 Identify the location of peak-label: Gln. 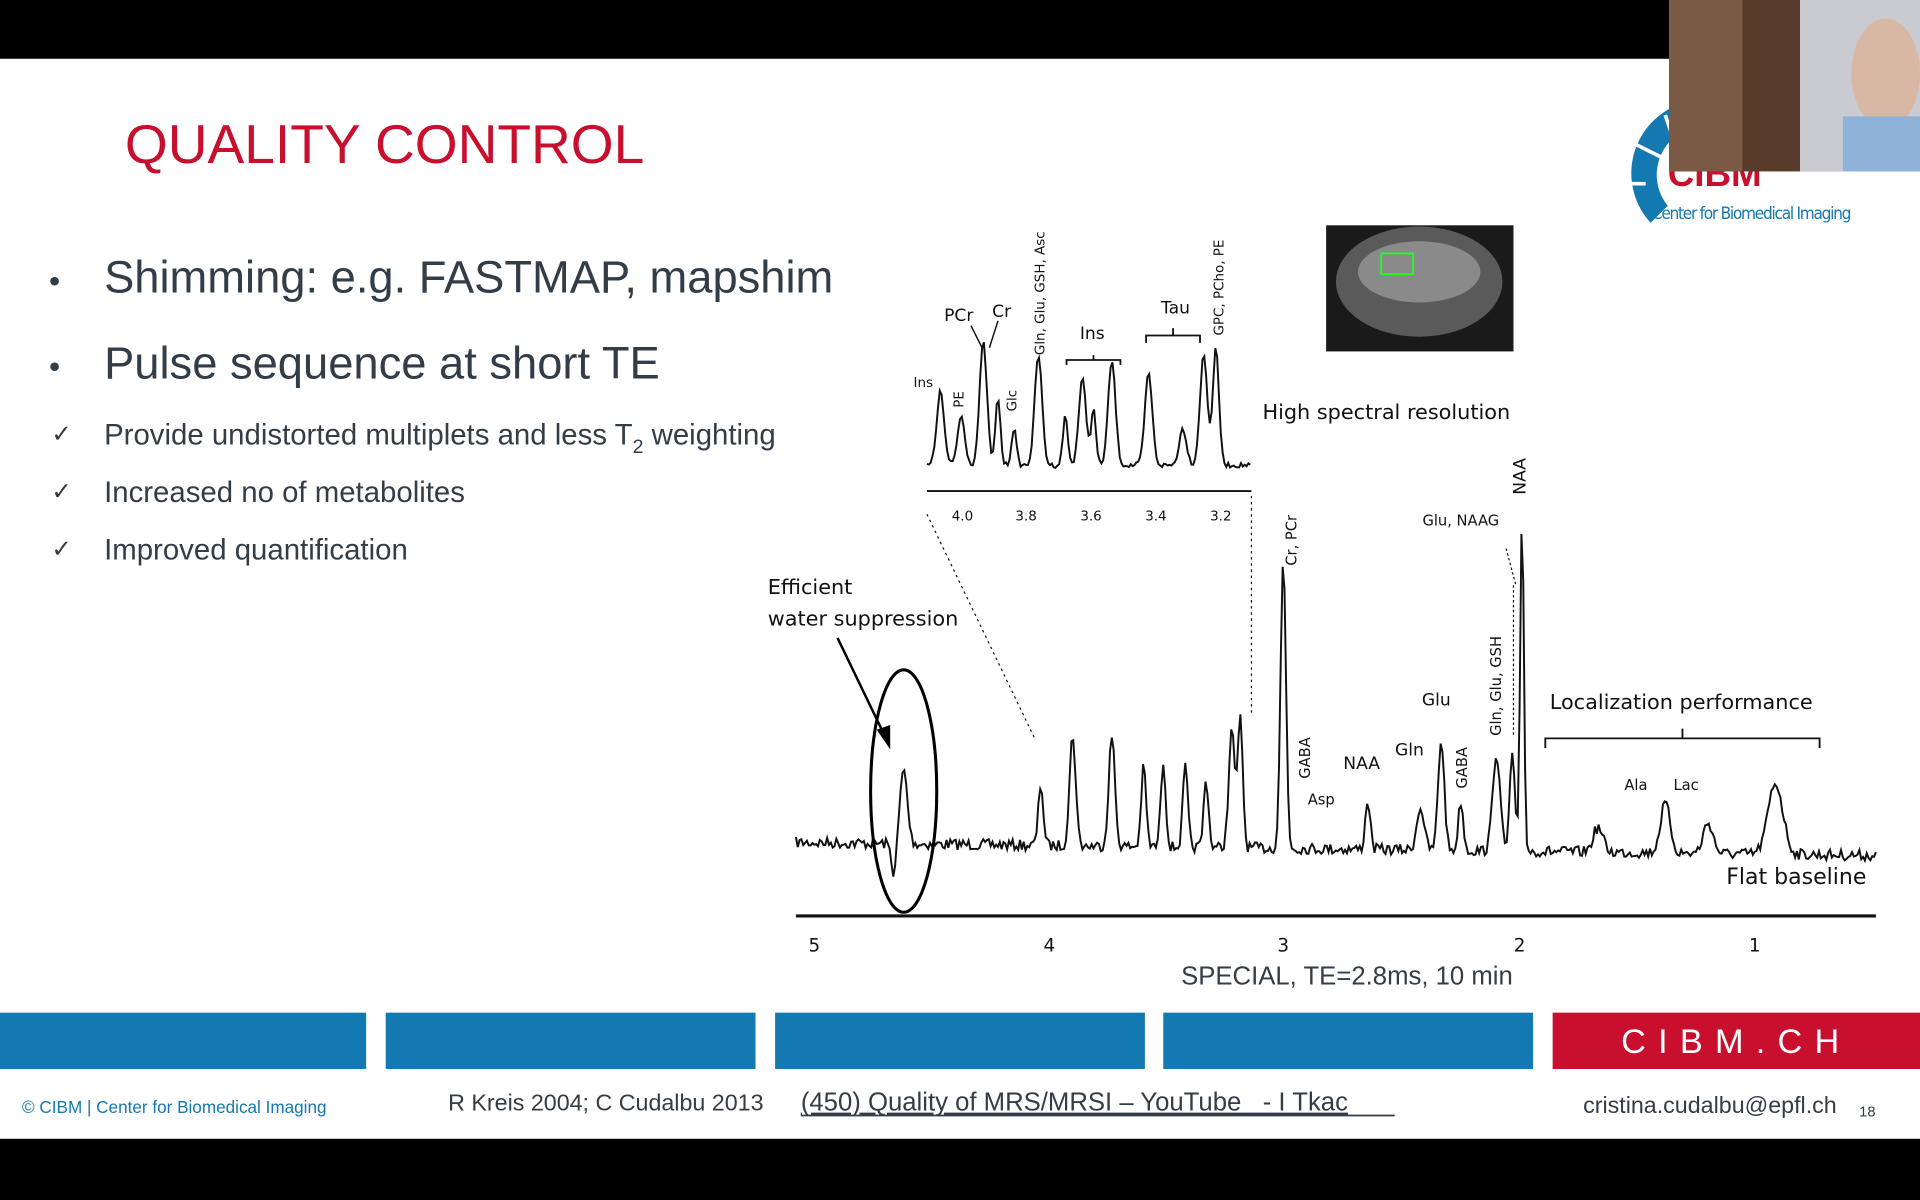
(1409, 751).